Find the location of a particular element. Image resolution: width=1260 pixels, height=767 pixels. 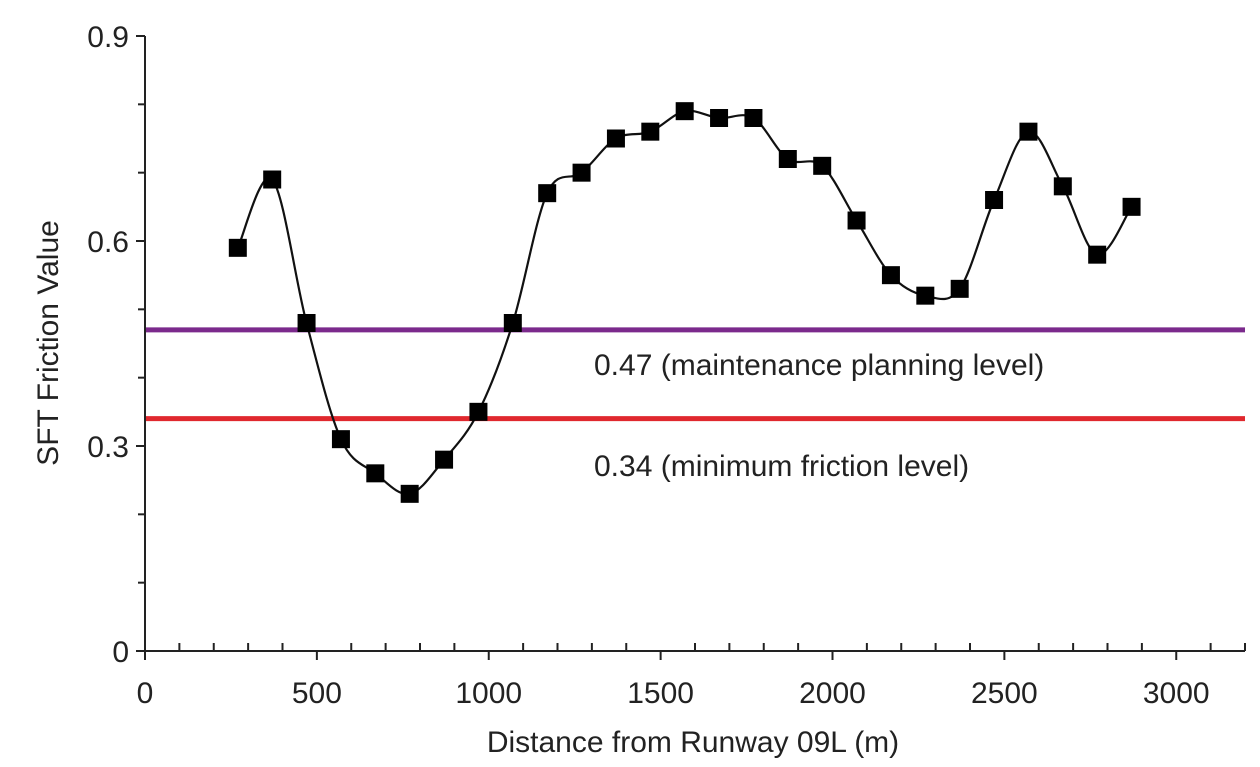

minimum-level-annotation: 0.34 (minimum friction level) is located at coordinates (781, 466).